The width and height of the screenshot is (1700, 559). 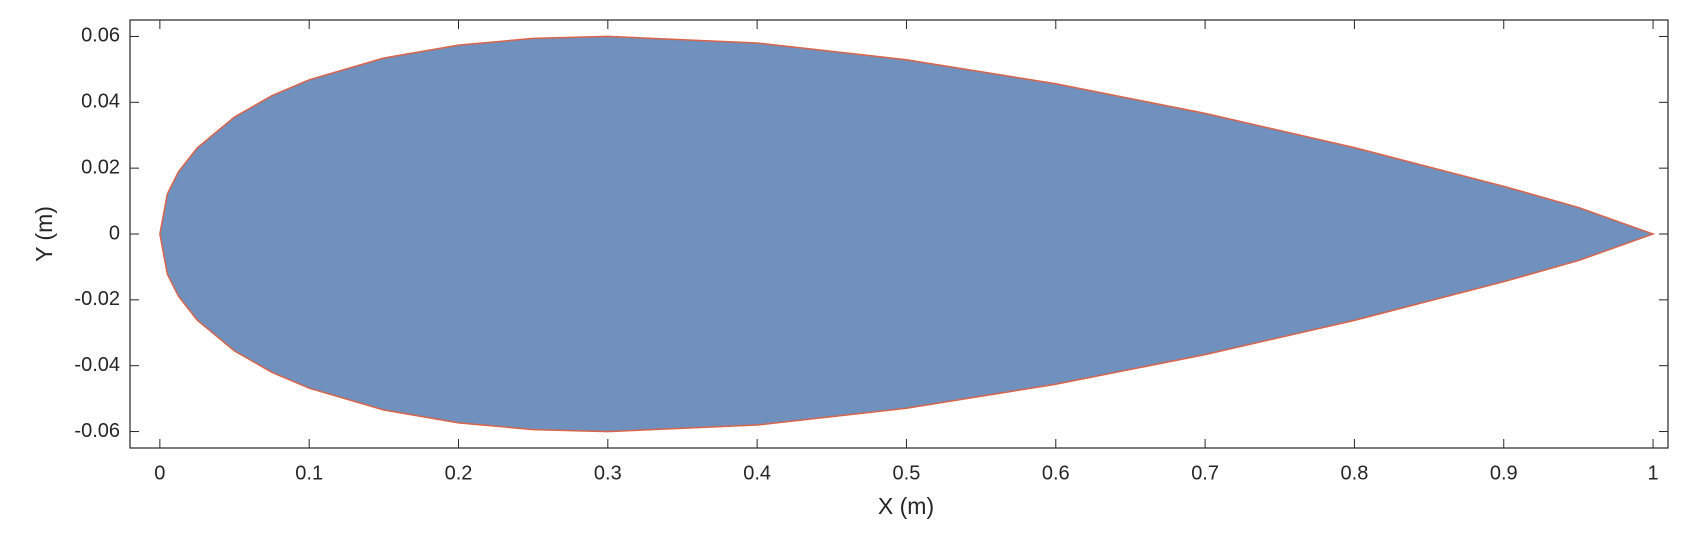 I want to click on y-axis-title: Y (m), so click(x=44, y=234).